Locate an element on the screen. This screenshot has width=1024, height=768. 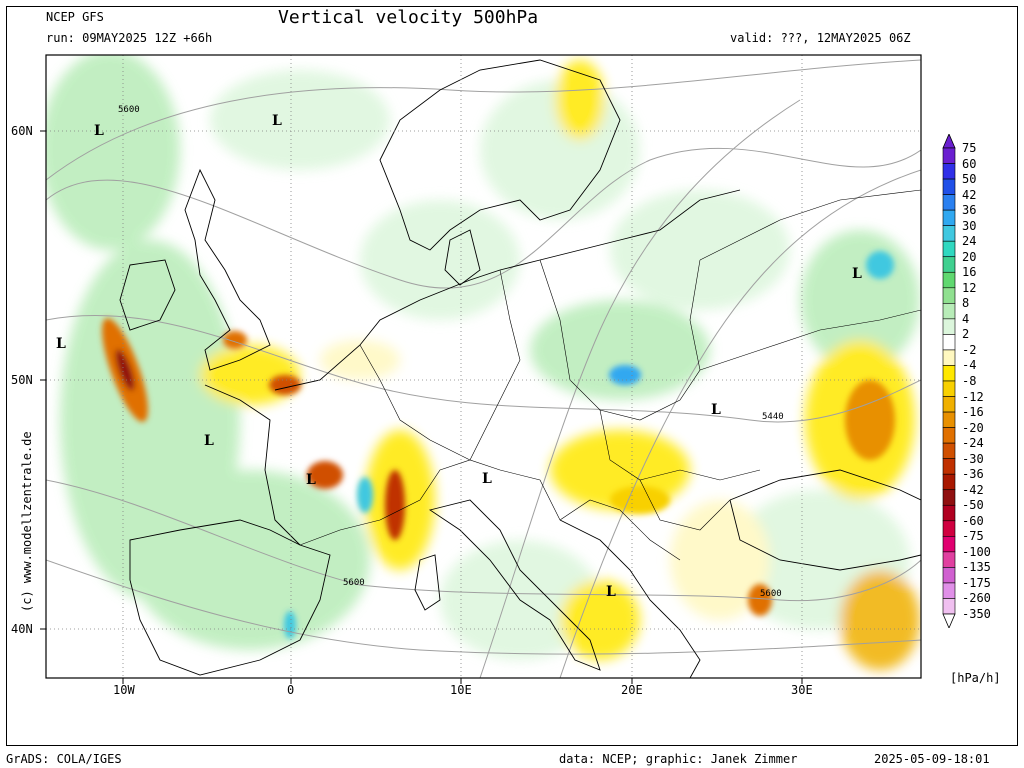
lon-label: 20E is located at coordinates (632, 690).